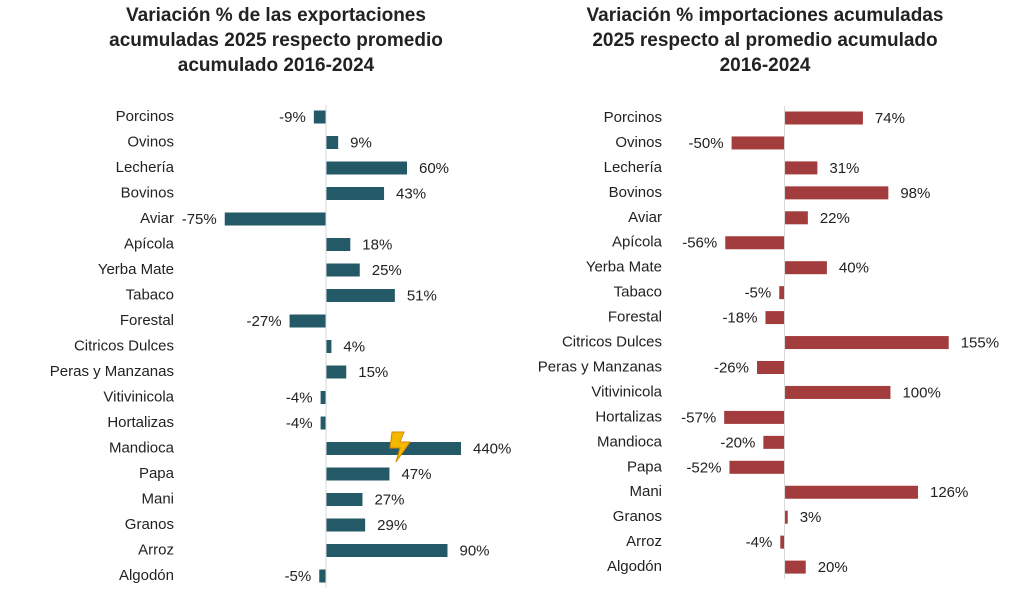  Describe the element at coordinates (411, 193) in the screenshot. I see `value-label: 43%` at that location.